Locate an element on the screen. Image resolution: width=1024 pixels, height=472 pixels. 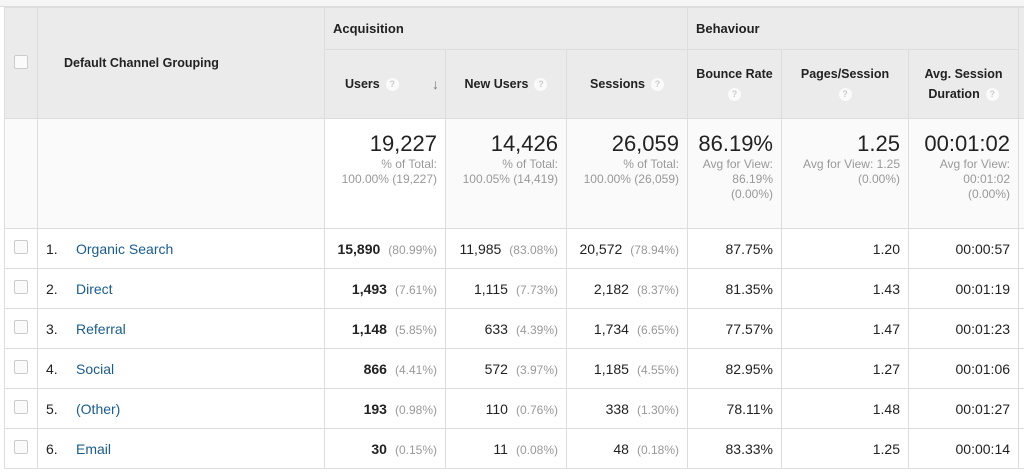
cell-pages: 1.25 is located at coordinates (845, 448).